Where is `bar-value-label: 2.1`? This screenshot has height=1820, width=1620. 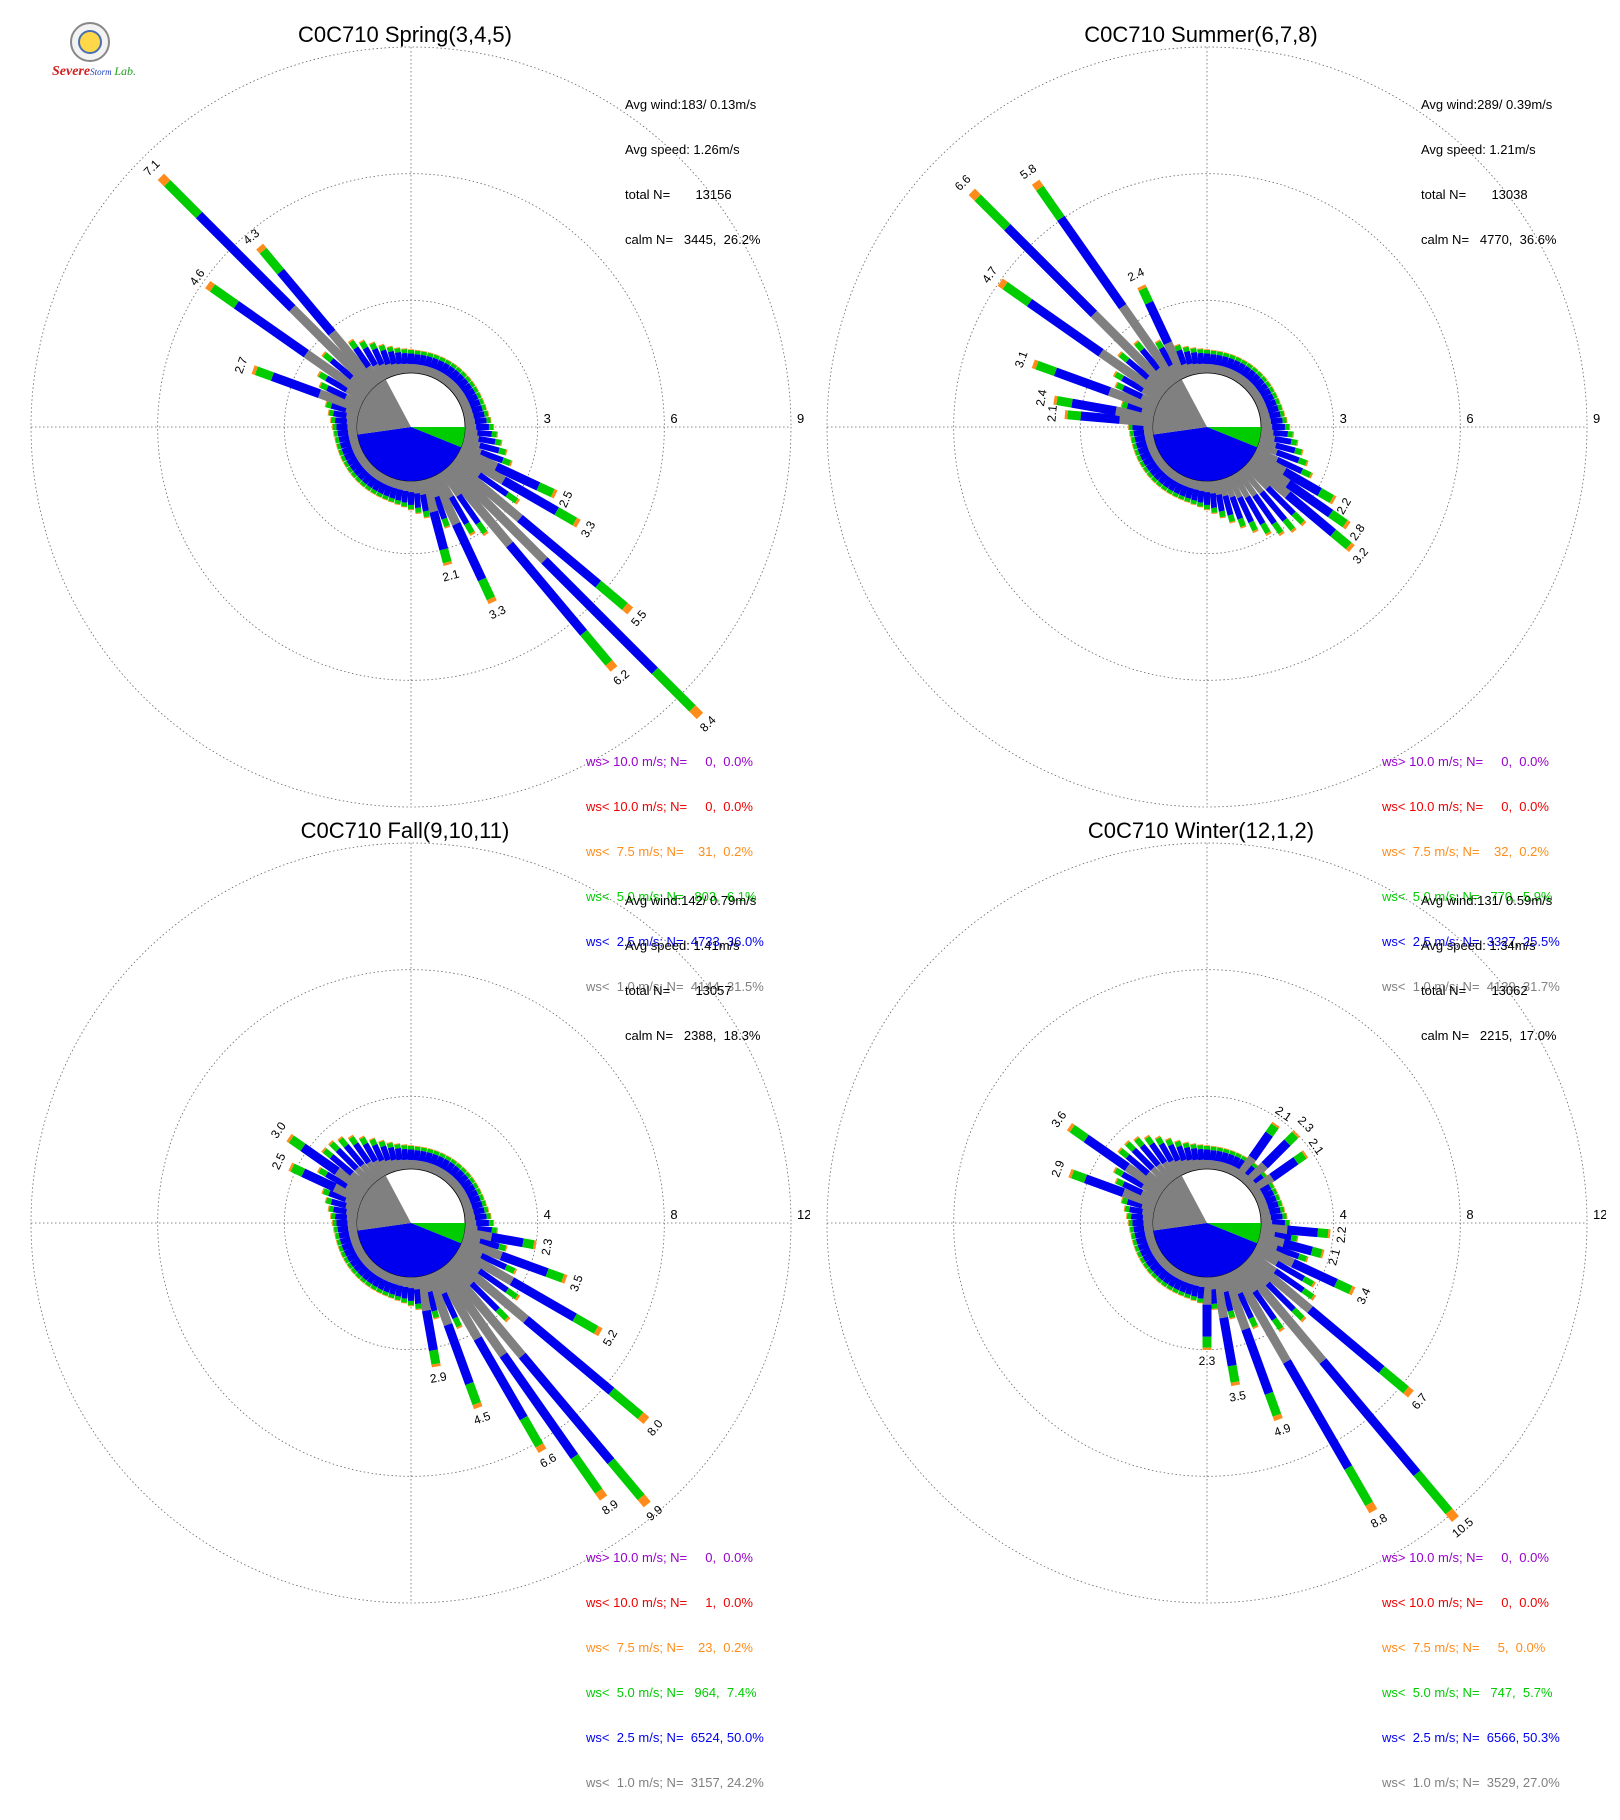
bar-value-label: 2.1 is located at coordinates (1334, 1257).